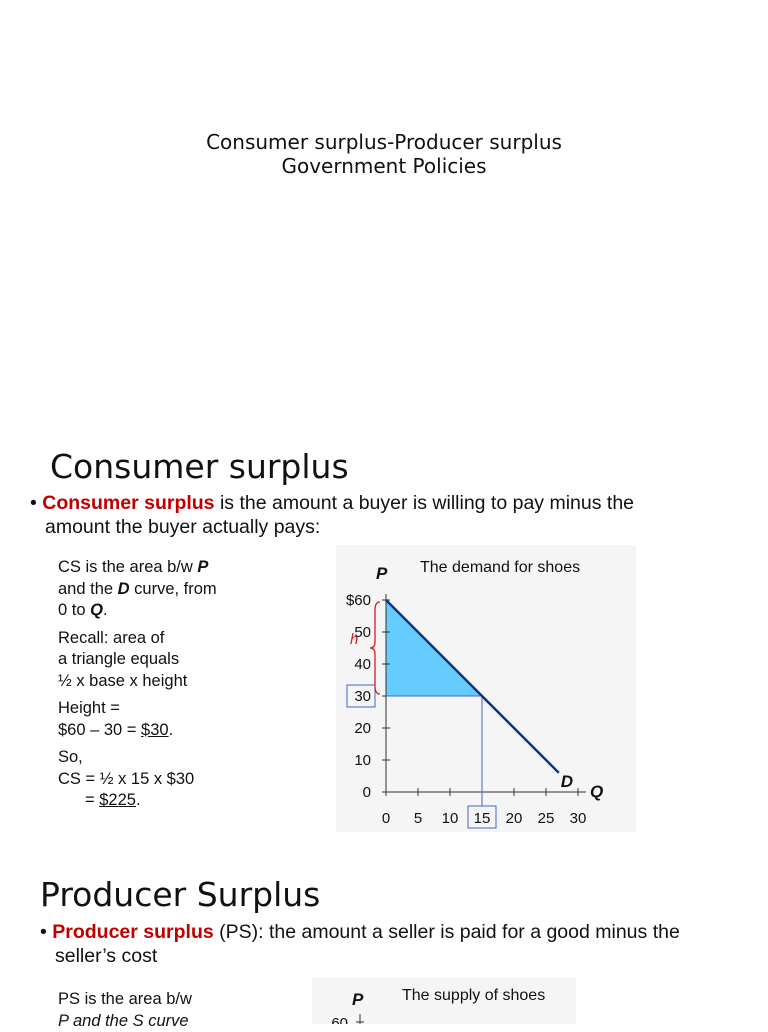  Describe the element at coordinates (362, 696) in the screenshot. I see `y-tick-label: 30` at that location.